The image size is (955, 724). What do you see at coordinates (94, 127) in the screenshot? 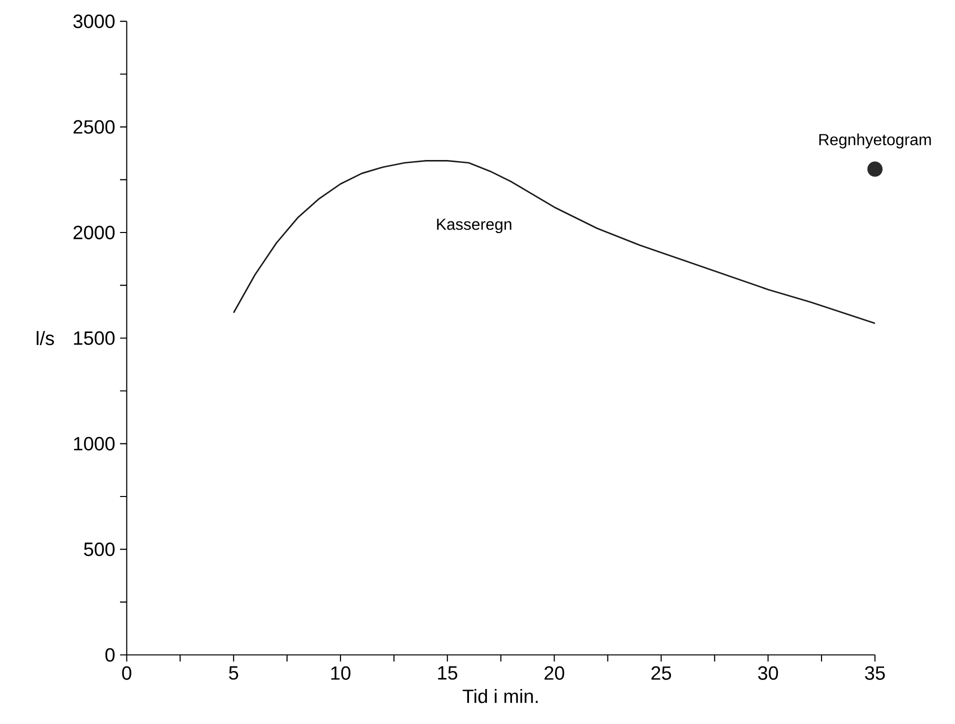
I see `y-tick-label: 2500` at bounding box center [94, 127].